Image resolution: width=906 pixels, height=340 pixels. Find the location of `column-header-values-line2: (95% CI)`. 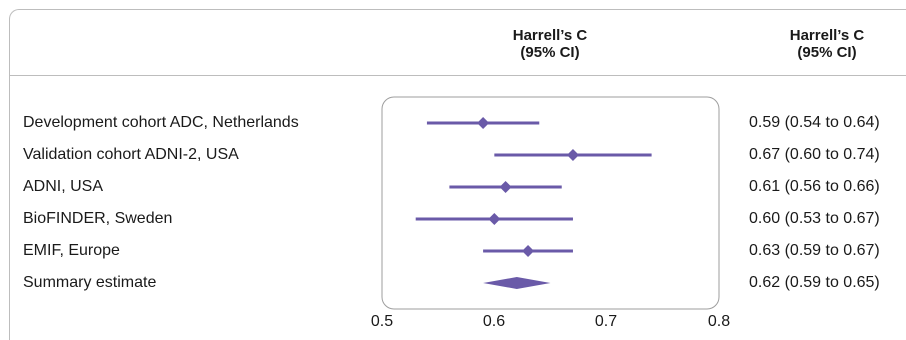

column-header-values-line2: (95% CI) is located at coordinates (827, 52).